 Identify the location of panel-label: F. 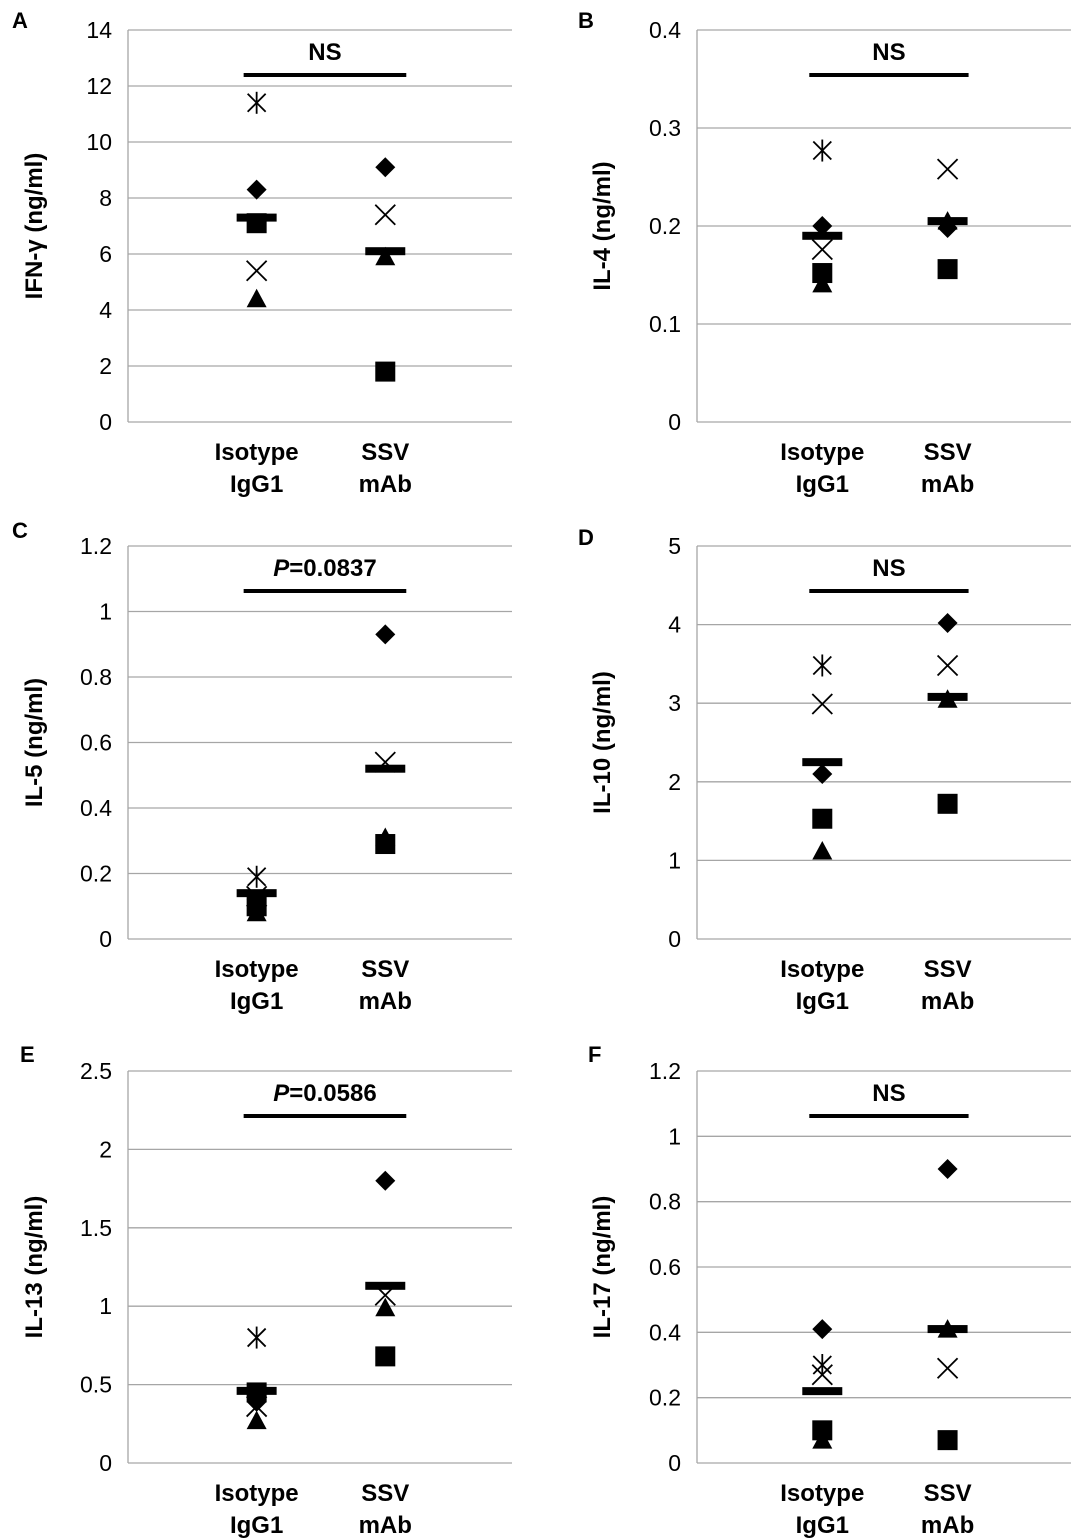
(594, 1054).